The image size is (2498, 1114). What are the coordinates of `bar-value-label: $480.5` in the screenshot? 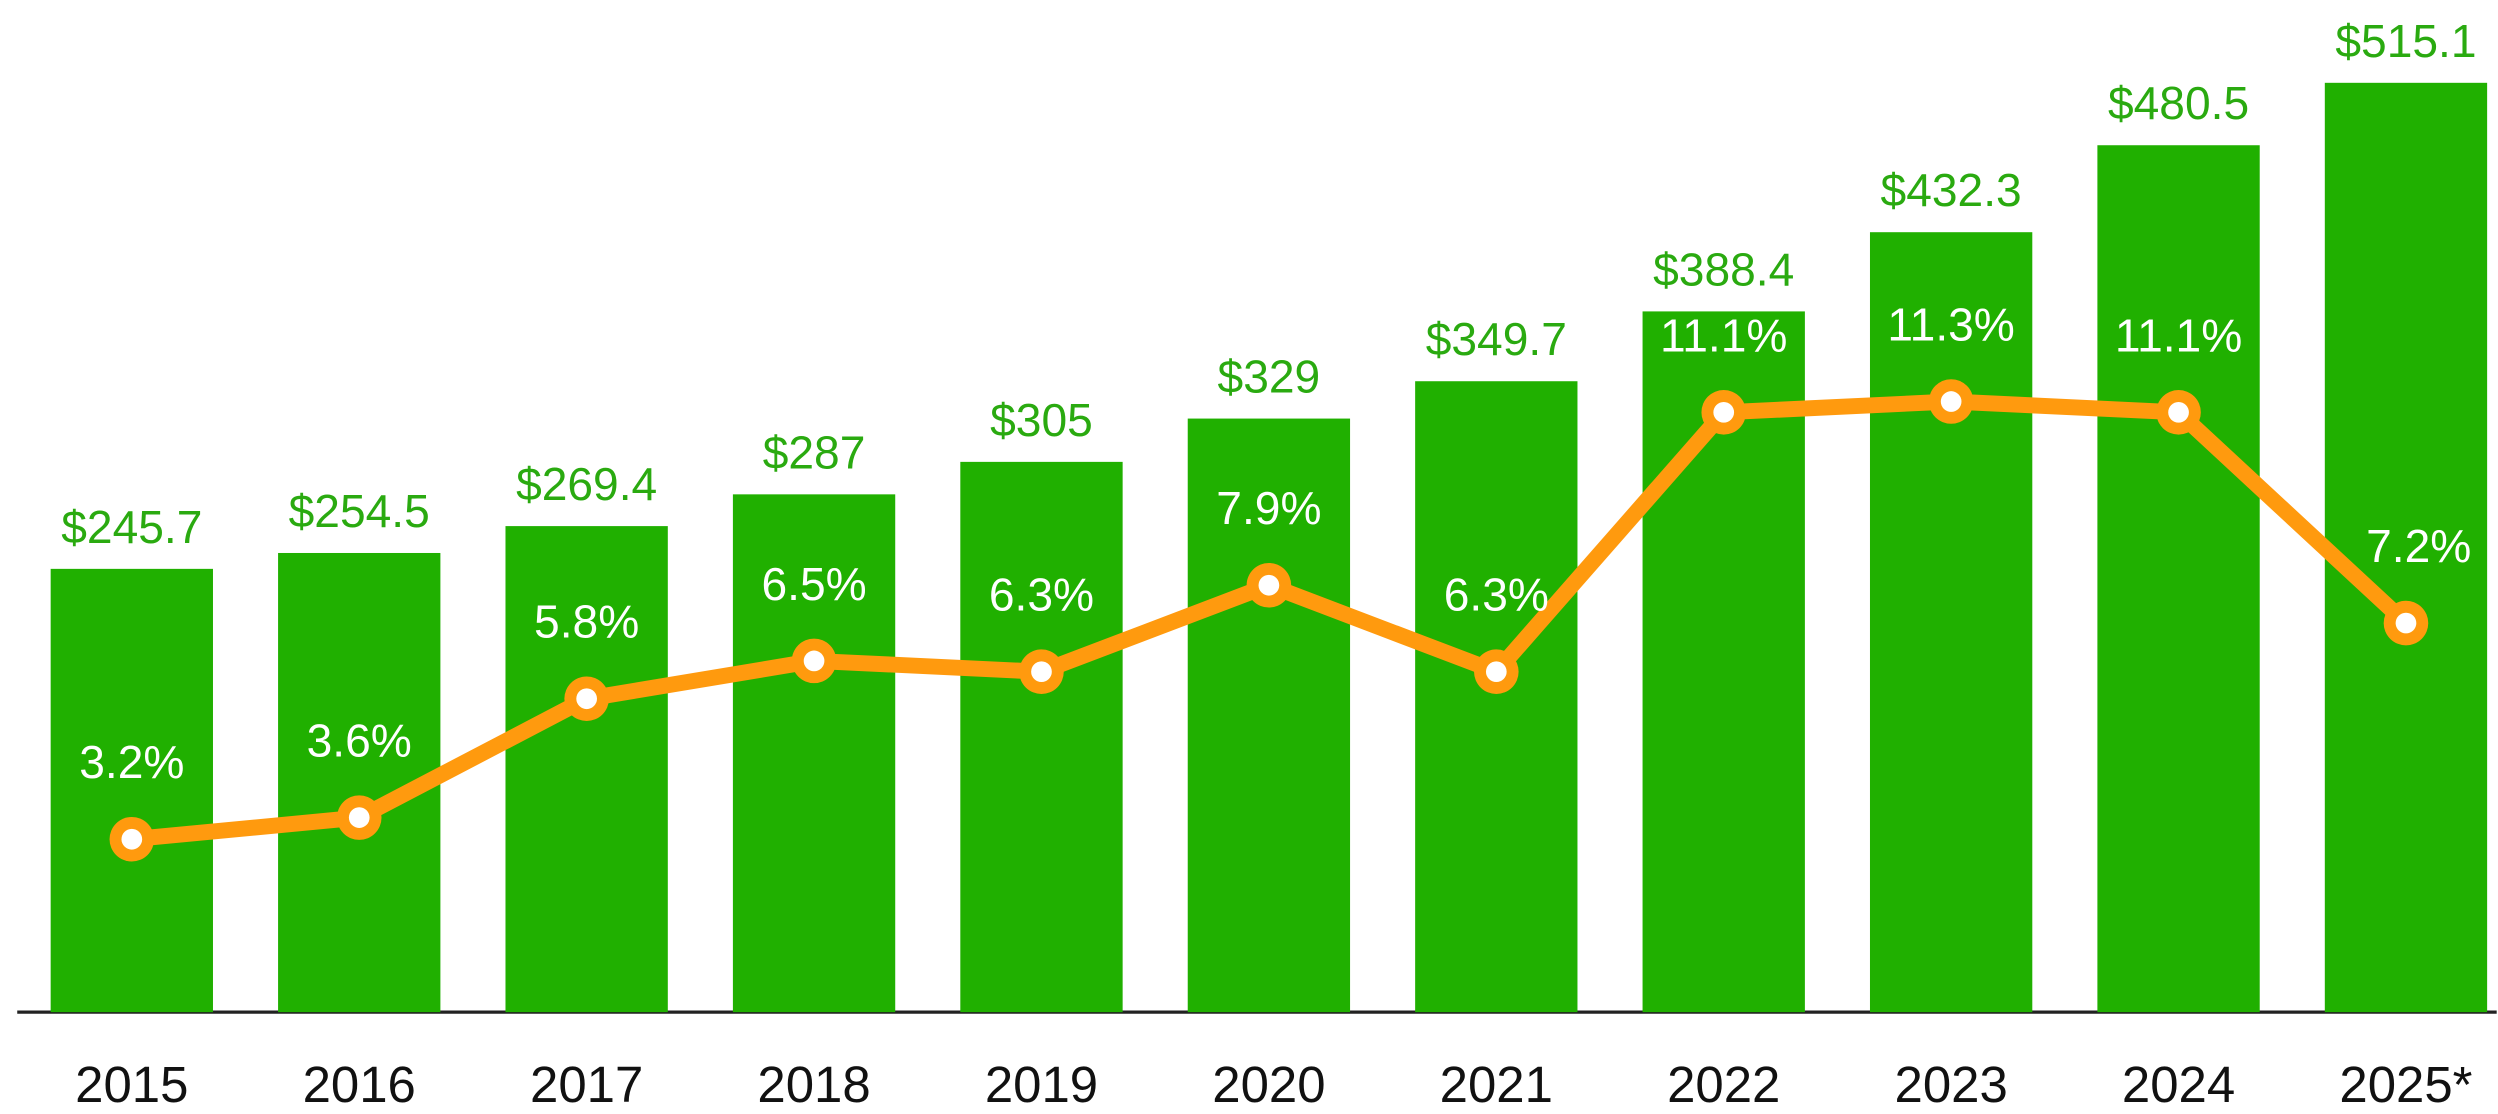 It's located at (2178, 103).